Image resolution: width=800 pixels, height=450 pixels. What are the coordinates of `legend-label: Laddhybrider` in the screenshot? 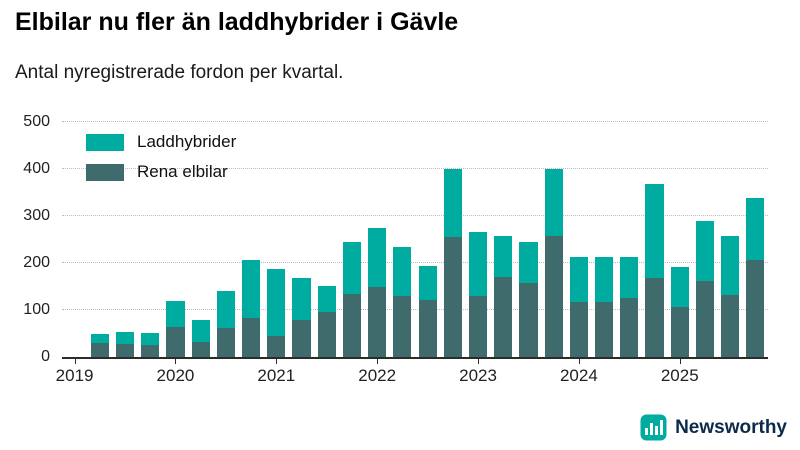 It's located at (187, 141).